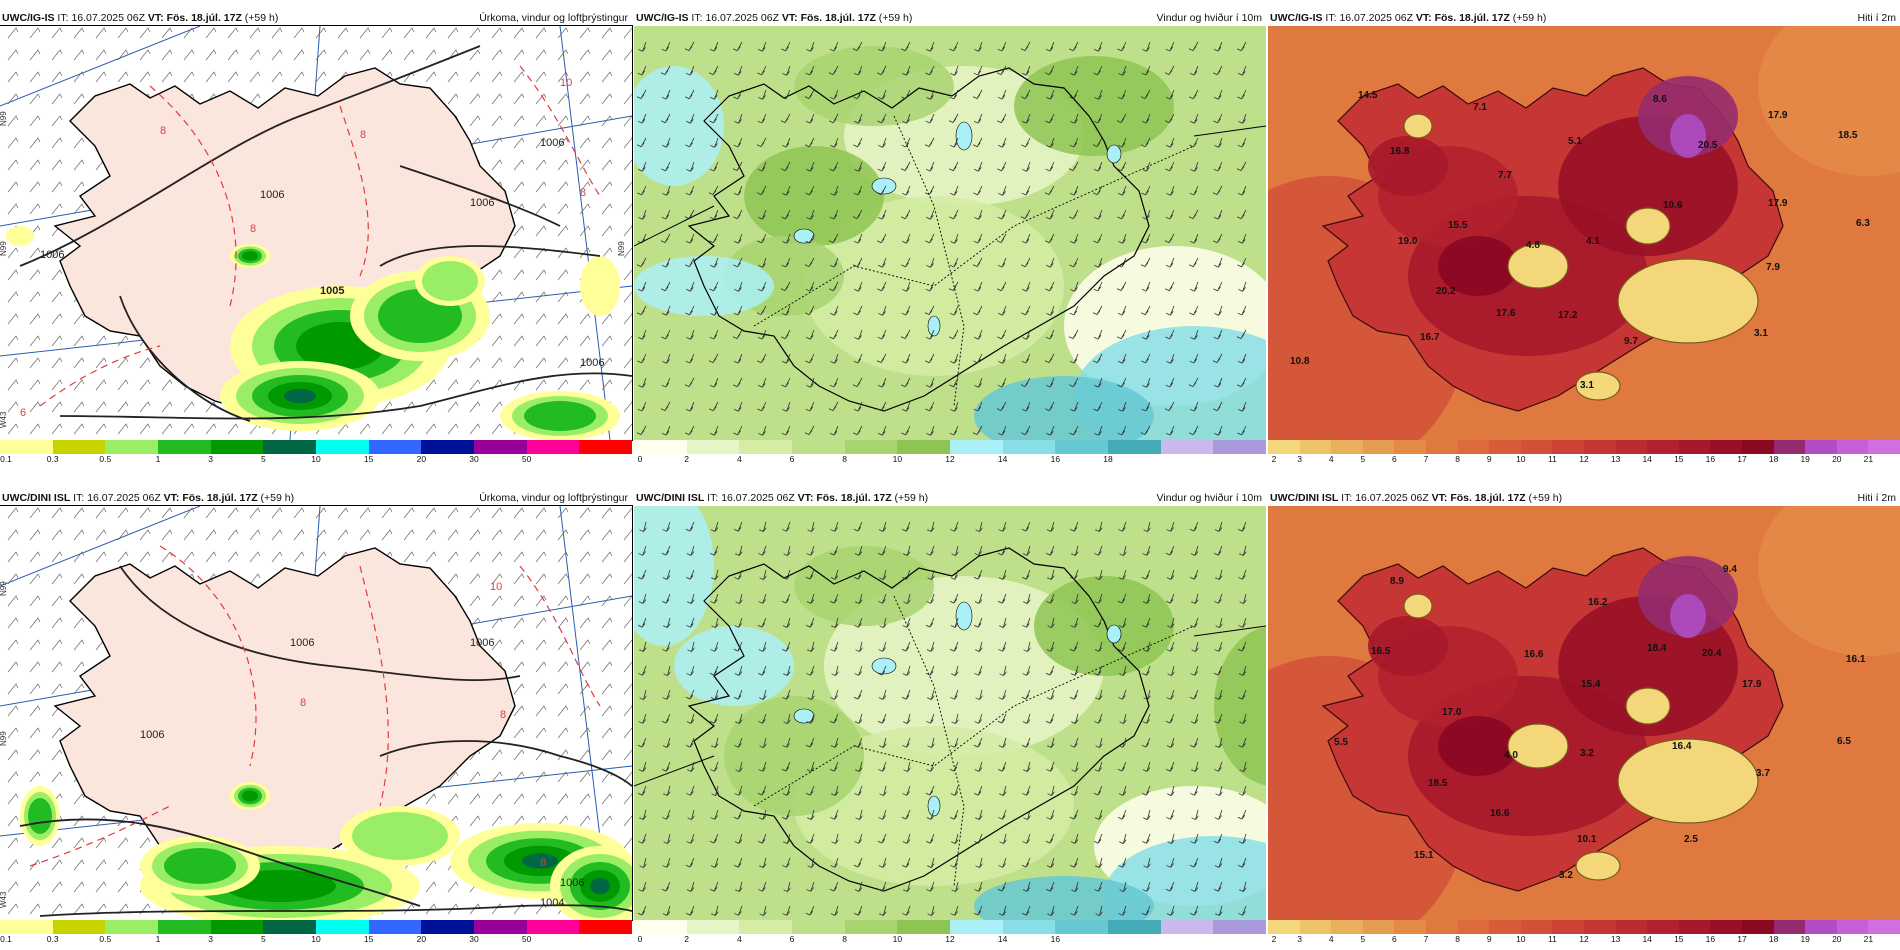 The height and width of the screenshot is (950, 1900). What do you see at coordinates (263, 939) in the screenshot?
I see `colorbar-tick-label: 5` at bounding box center [263, 939].